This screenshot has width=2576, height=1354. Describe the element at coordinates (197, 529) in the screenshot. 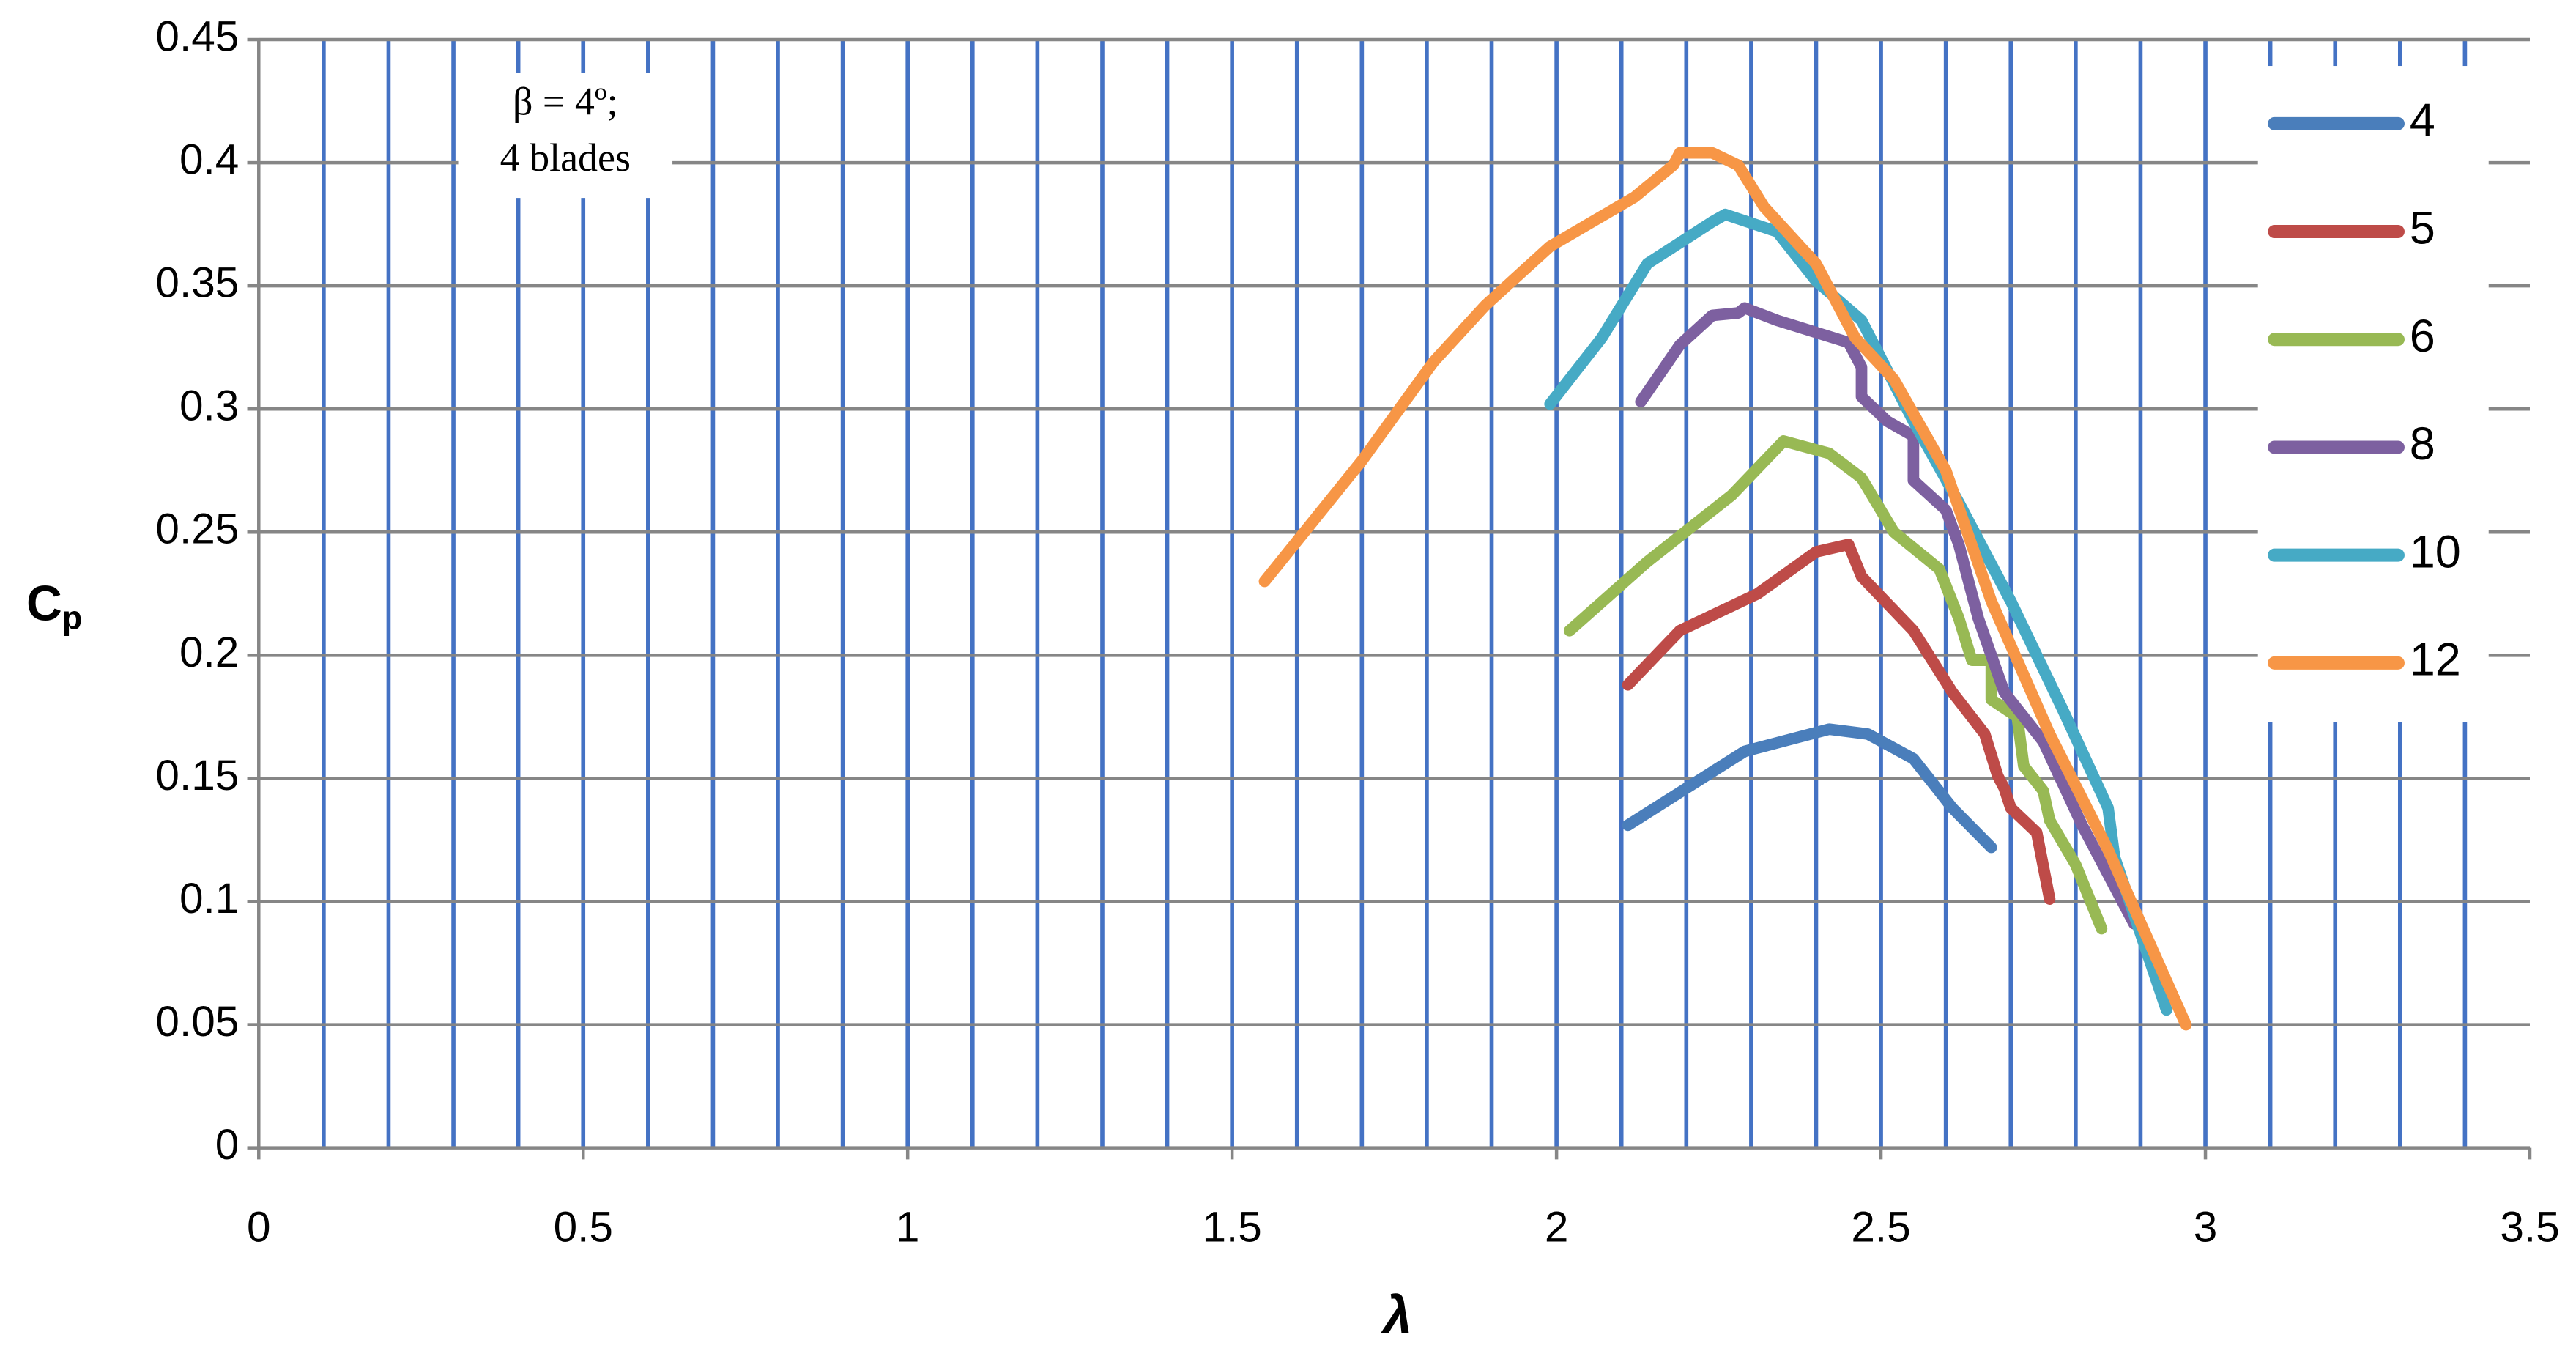

I see `y-tick-label: 0.25` at that location.